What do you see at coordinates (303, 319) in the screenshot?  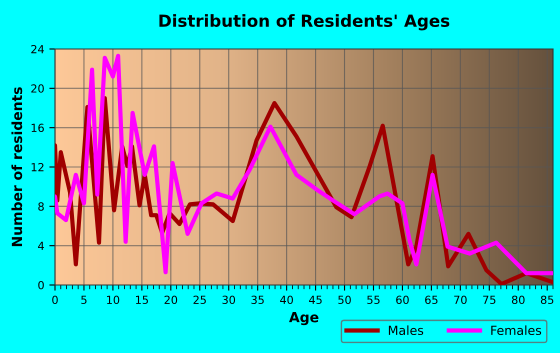 I see `x-axis-title: Age` at bounding box center [303, 319].